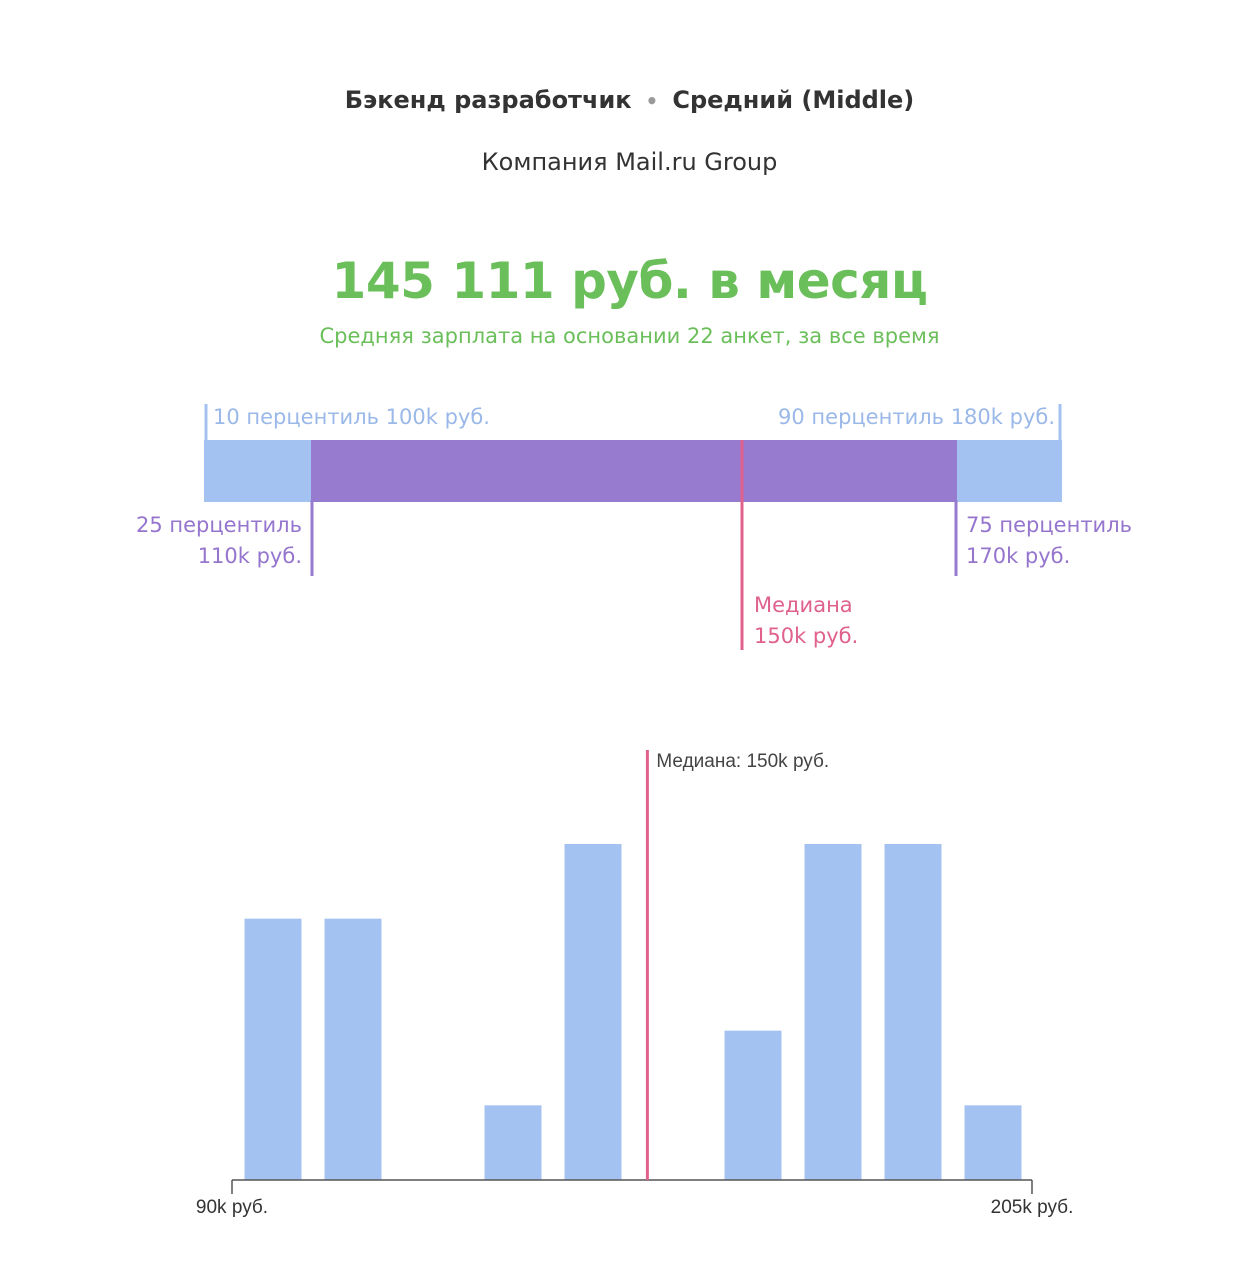 Image resolution: width=1259 pixels, height=1280 pixels. Describe the element at coordinates (629, 281) in the screenshot. I see `average-salary: 145 111 руб. в месяц` at that location.